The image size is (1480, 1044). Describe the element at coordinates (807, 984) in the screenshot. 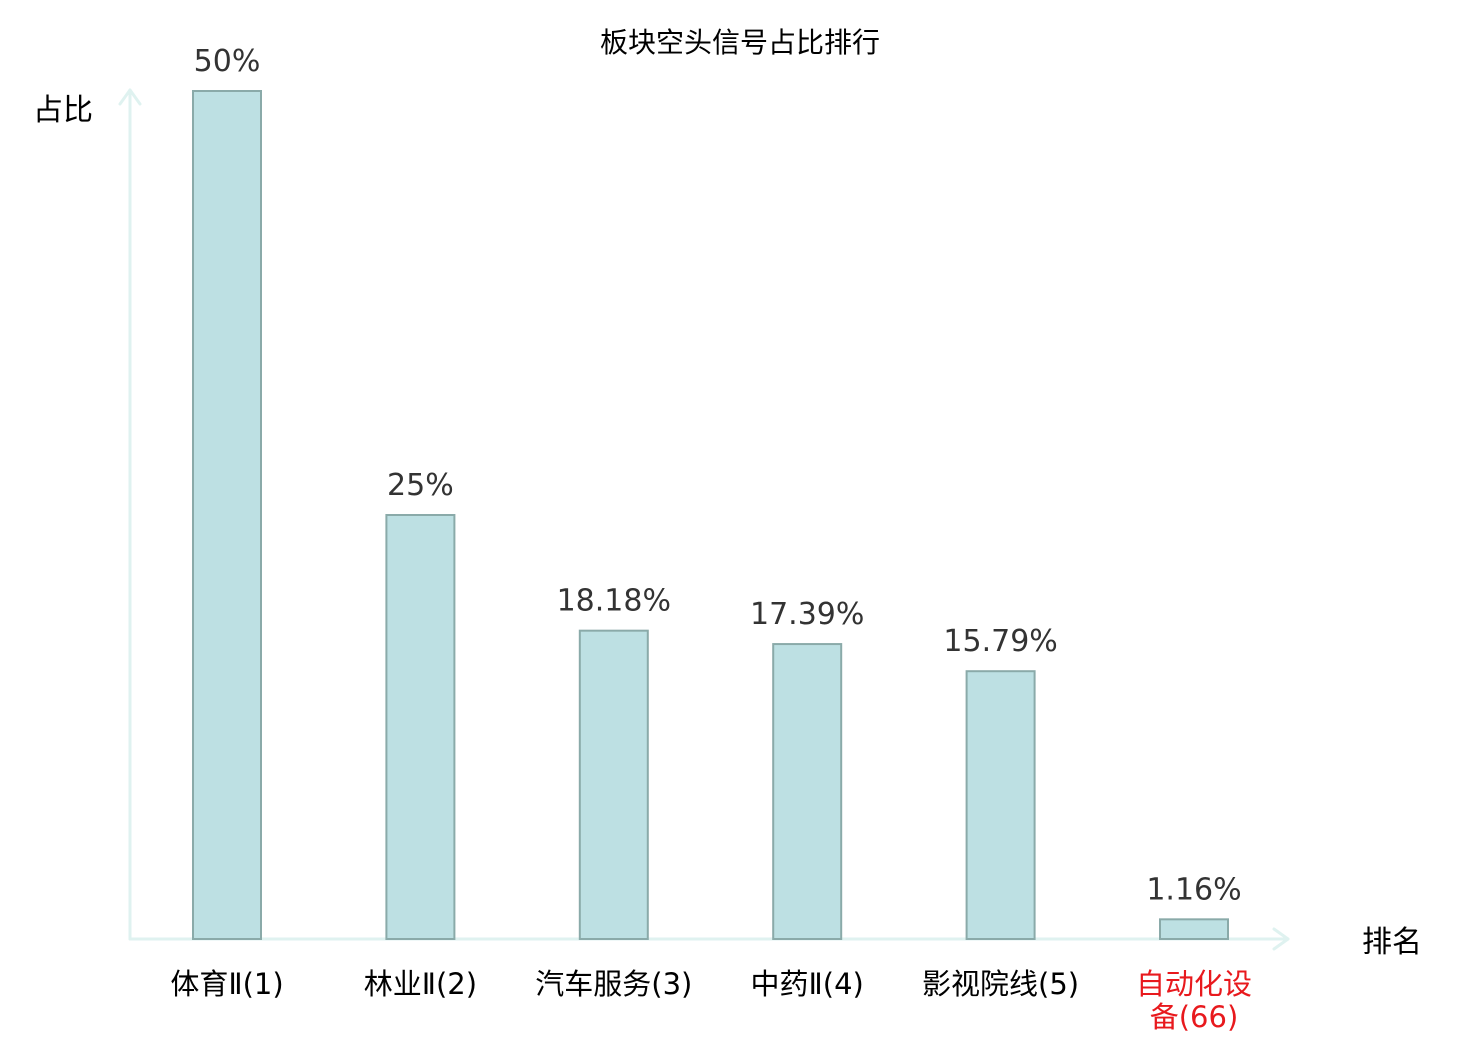

I see `category-label: 中药Ⅱ(4)` at that location.